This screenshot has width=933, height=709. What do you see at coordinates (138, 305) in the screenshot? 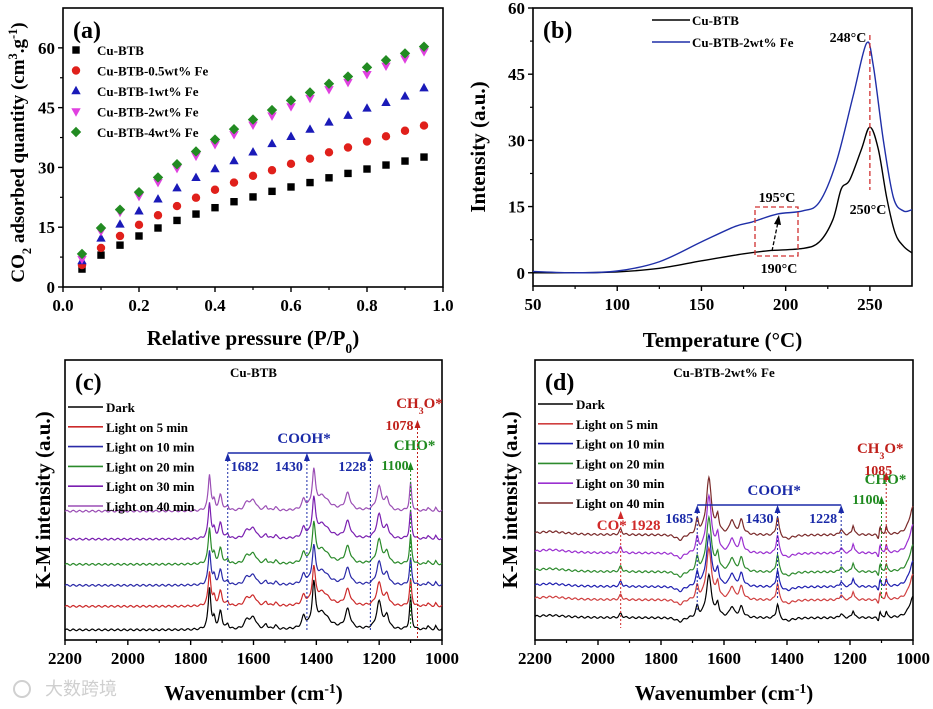
I see `x-tick-label: 0.2` at bounding box center [138, 305].